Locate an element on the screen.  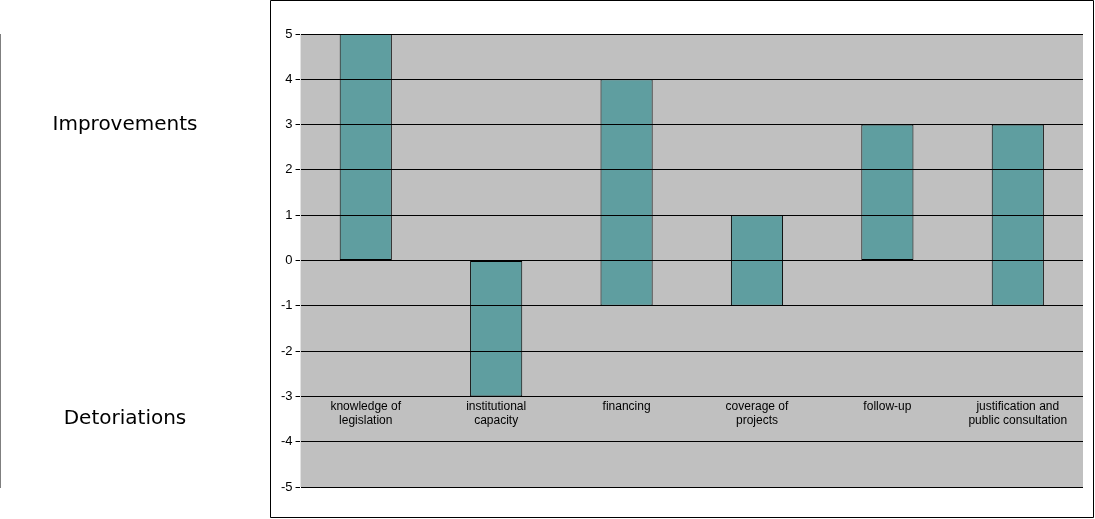
text: Improvements is located at coordinates (125, 122).